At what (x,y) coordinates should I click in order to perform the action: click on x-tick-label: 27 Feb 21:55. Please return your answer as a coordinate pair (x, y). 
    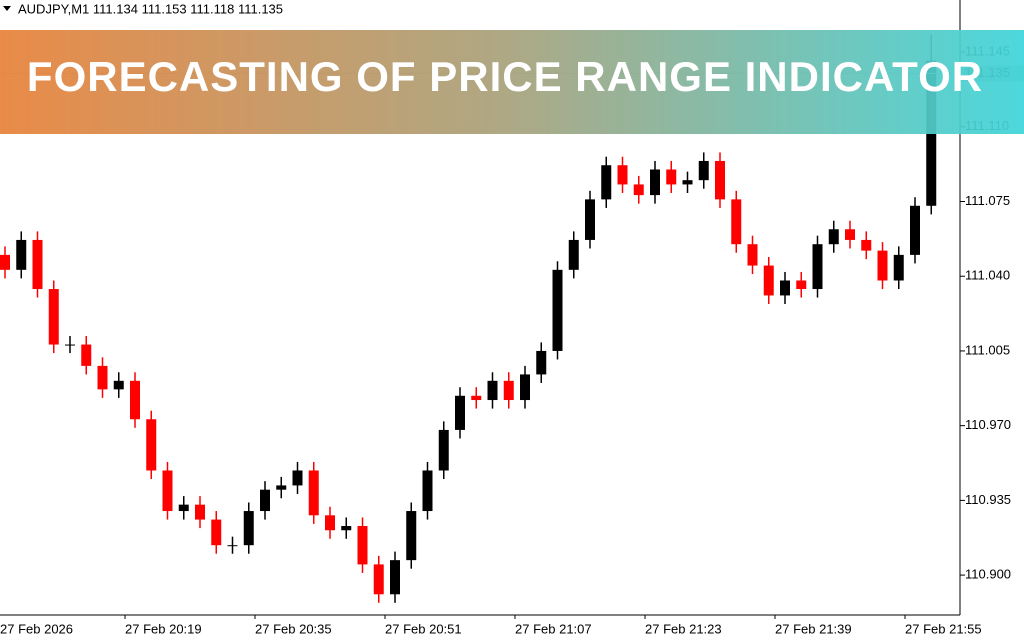
    Looking at the image, I should click on (943, 628).